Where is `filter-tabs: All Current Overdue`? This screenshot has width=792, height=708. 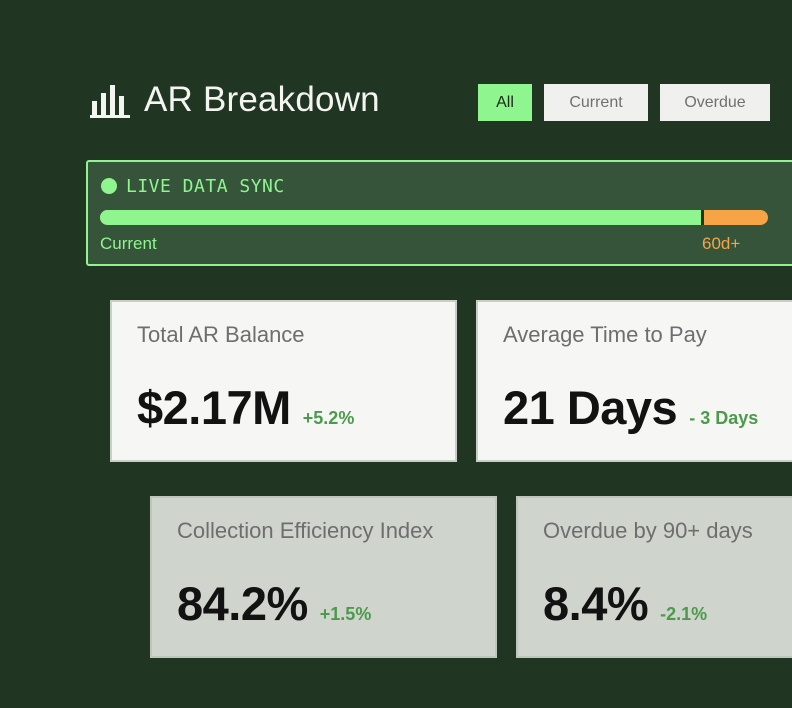 filter-tabs: All Current Overdue is located at coordinates (624, 102).